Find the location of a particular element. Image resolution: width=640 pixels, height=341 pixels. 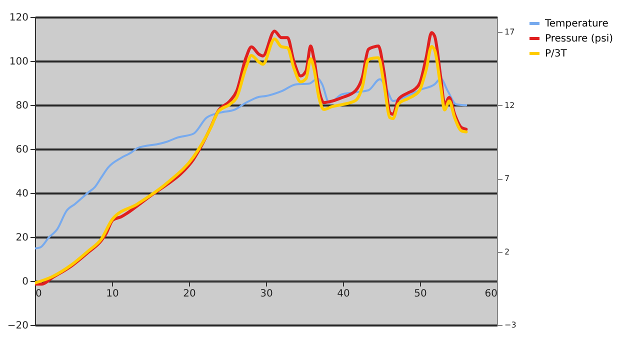

y2-tick-label: 17 is located at coordinates (509, 32).